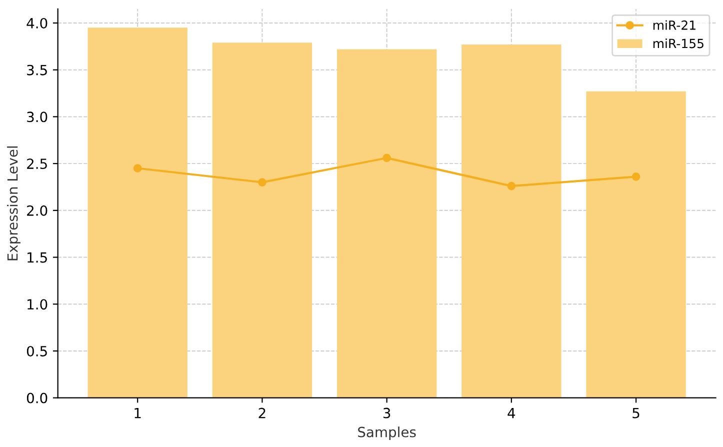 This screenshot has width=723, height=447. What do you see at coordinates (387, 433) in the screenshot?
I see `x-axis-title: Samples` at bounding box center [387, 433].